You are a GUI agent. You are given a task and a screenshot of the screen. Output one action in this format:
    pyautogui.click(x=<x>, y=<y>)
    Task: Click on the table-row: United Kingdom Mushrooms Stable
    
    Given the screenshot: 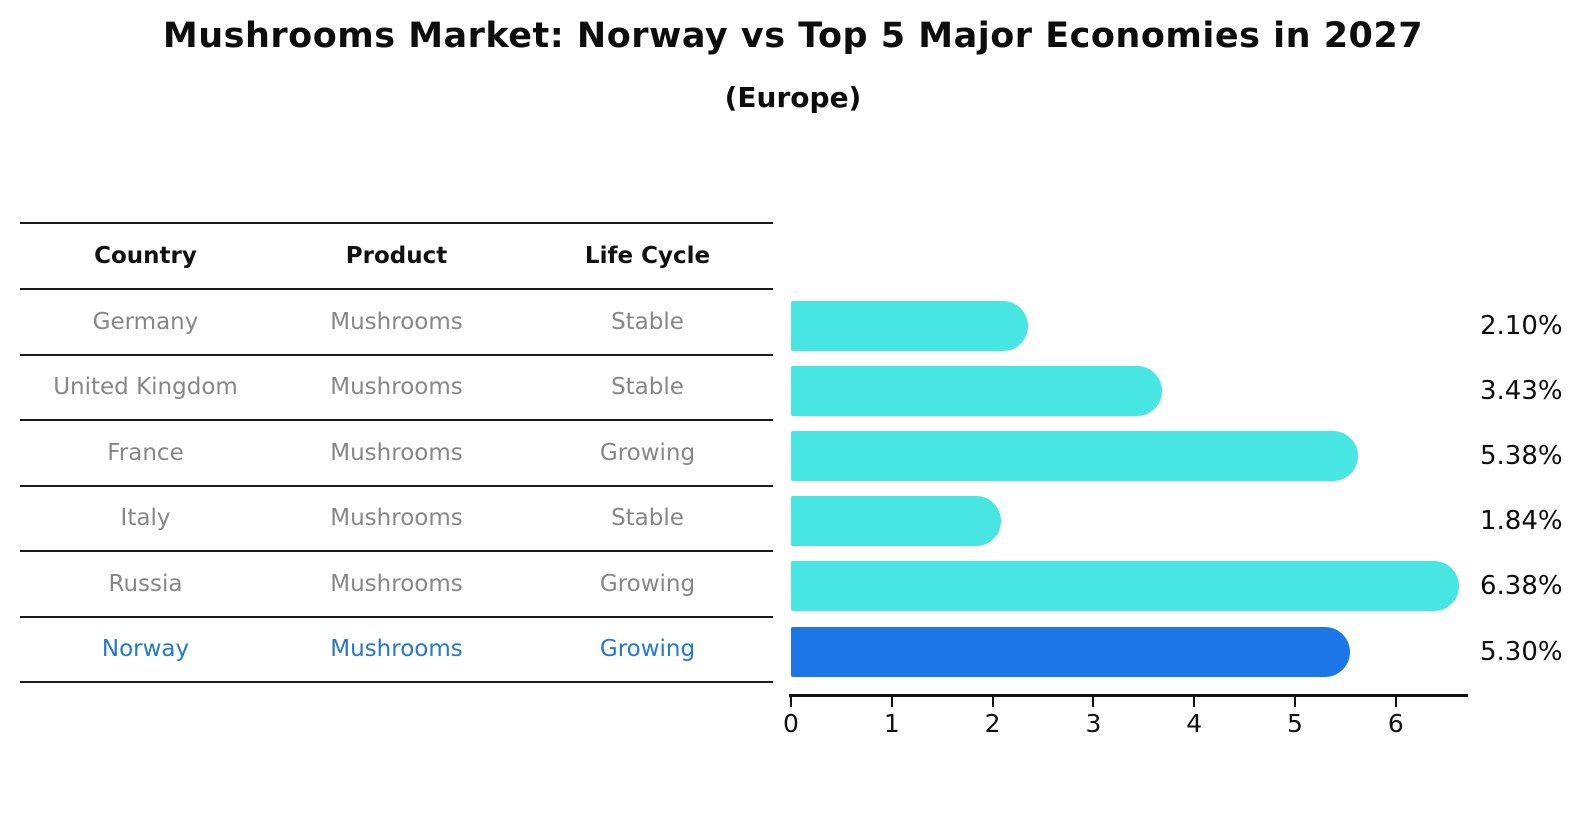 What is the action you would take?
    pyautogui.click(x=396, y=388)
    